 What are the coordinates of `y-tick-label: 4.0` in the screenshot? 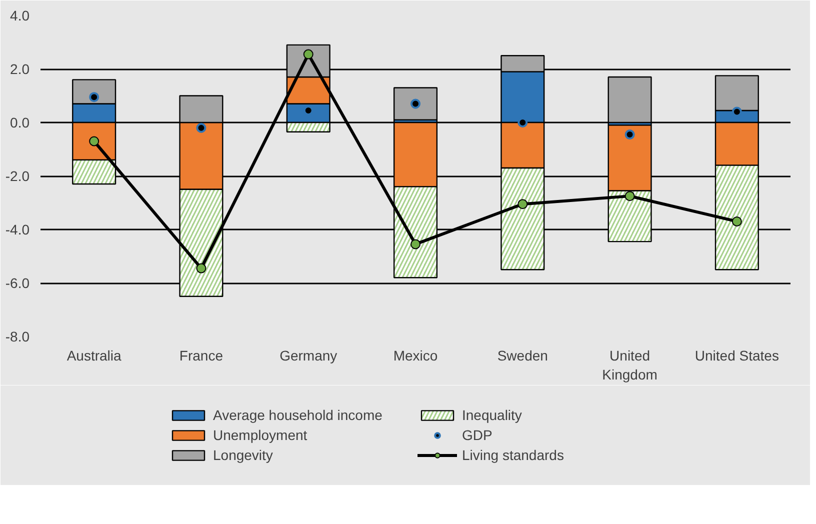 It's located at (20, 16).